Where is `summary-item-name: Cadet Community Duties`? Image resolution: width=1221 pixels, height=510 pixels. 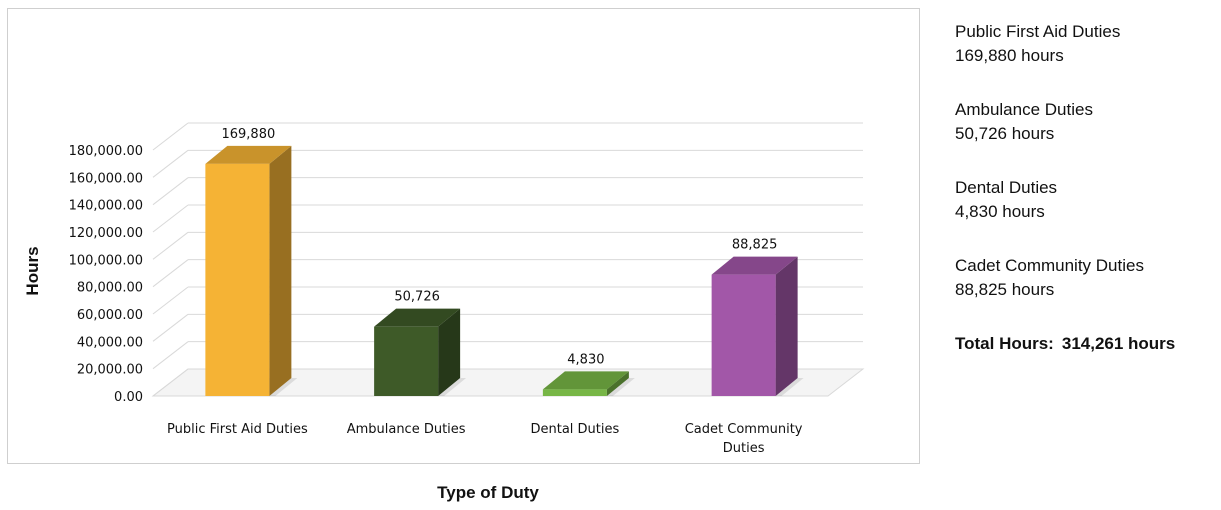
summary-item-name: Cadet Community Duties is located at coordinates (1049, 265).